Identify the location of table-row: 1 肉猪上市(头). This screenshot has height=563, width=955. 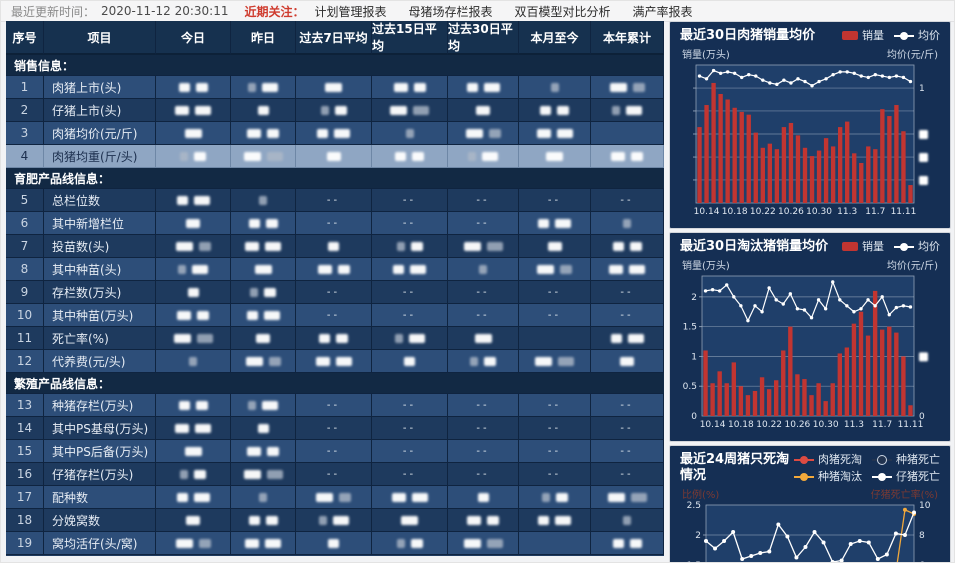
(335, 87).